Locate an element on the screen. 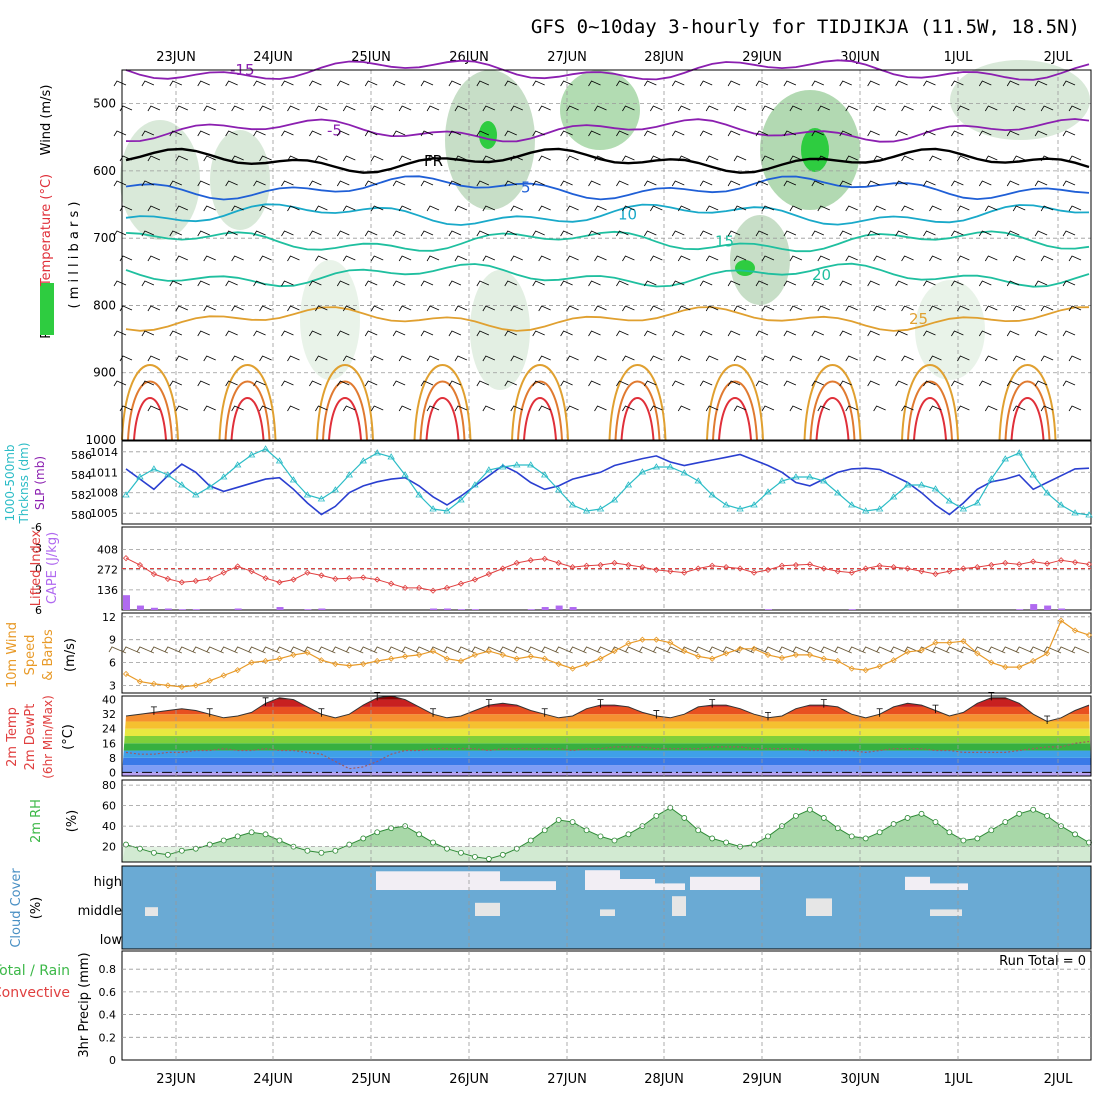 This screenshot has height=1100, width=1100. wind-speed-line is located at coordinates (607, 653).